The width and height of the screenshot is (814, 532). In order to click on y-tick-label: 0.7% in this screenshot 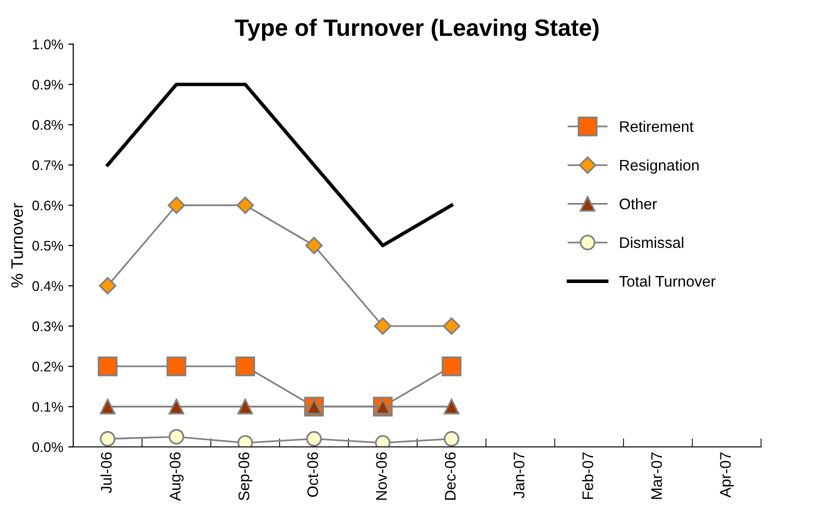, I will do `click(48, 165)`.